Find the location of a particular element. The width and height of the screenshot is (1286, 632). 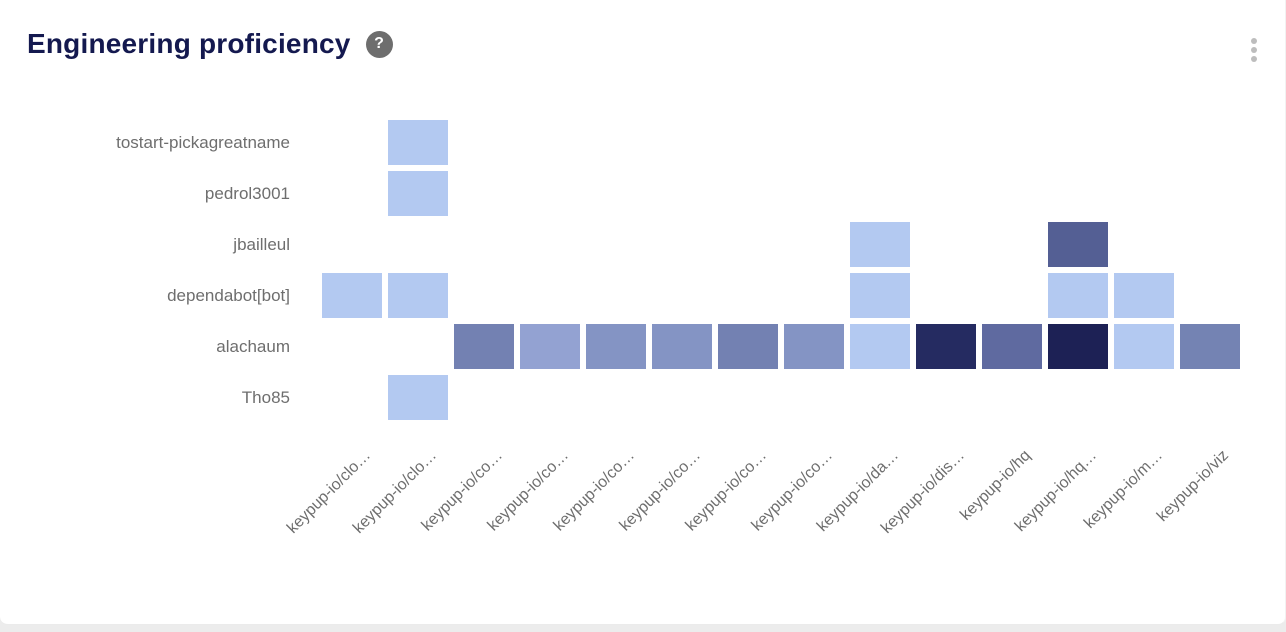

y-axis-label-dependabot-bot-: dependabot[bot] is located at coordinates (228, 295).